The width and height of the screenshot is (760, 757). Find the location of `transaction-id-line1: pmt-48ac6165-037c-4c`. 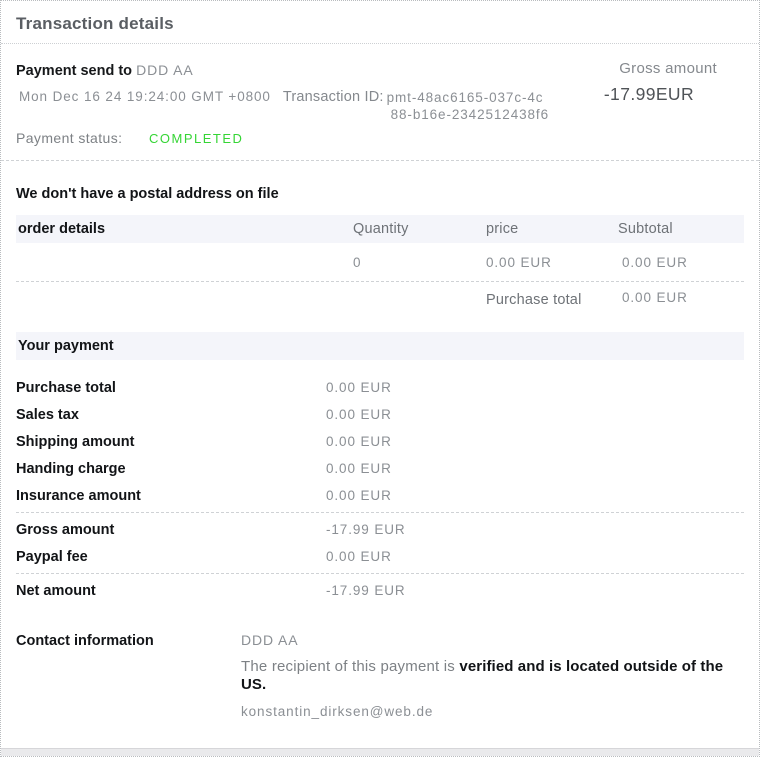

transaction-id-line1: pmt-48ac6165-037c-4c is located at coordinates (465, 97).